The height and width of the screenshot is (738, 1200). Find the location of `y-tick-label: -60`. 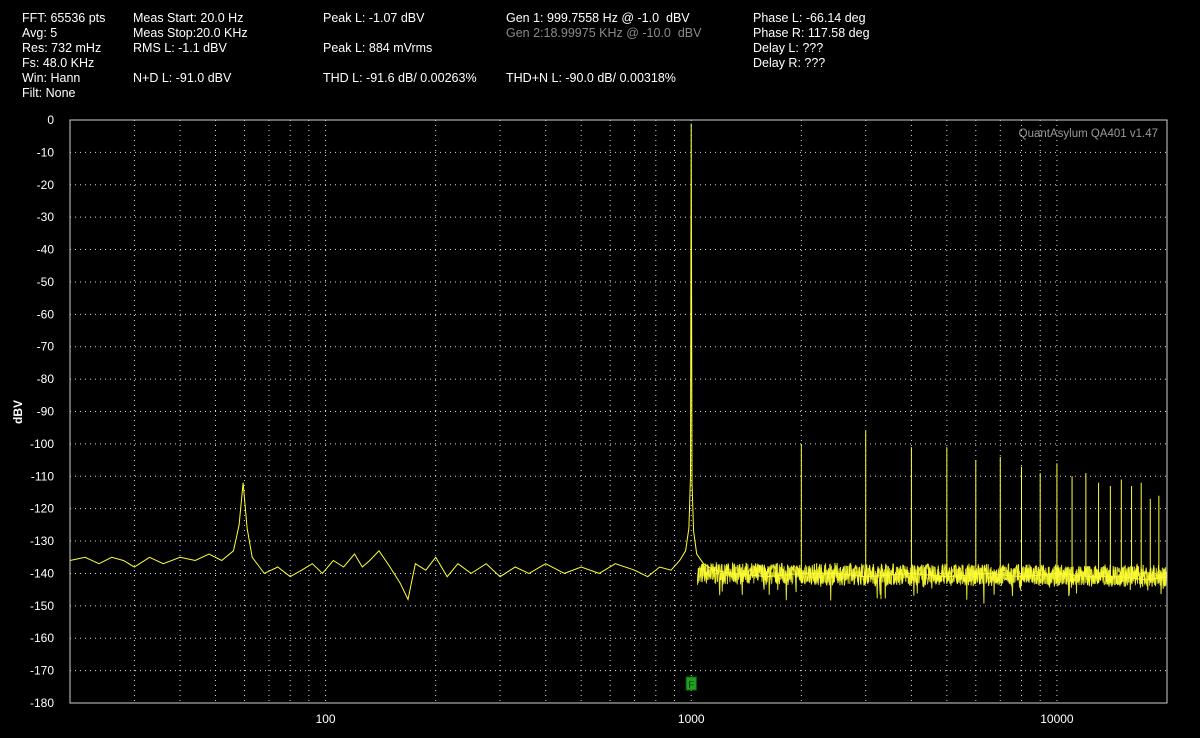

y-tick-label: -60 is located at coordinates (46, 314).